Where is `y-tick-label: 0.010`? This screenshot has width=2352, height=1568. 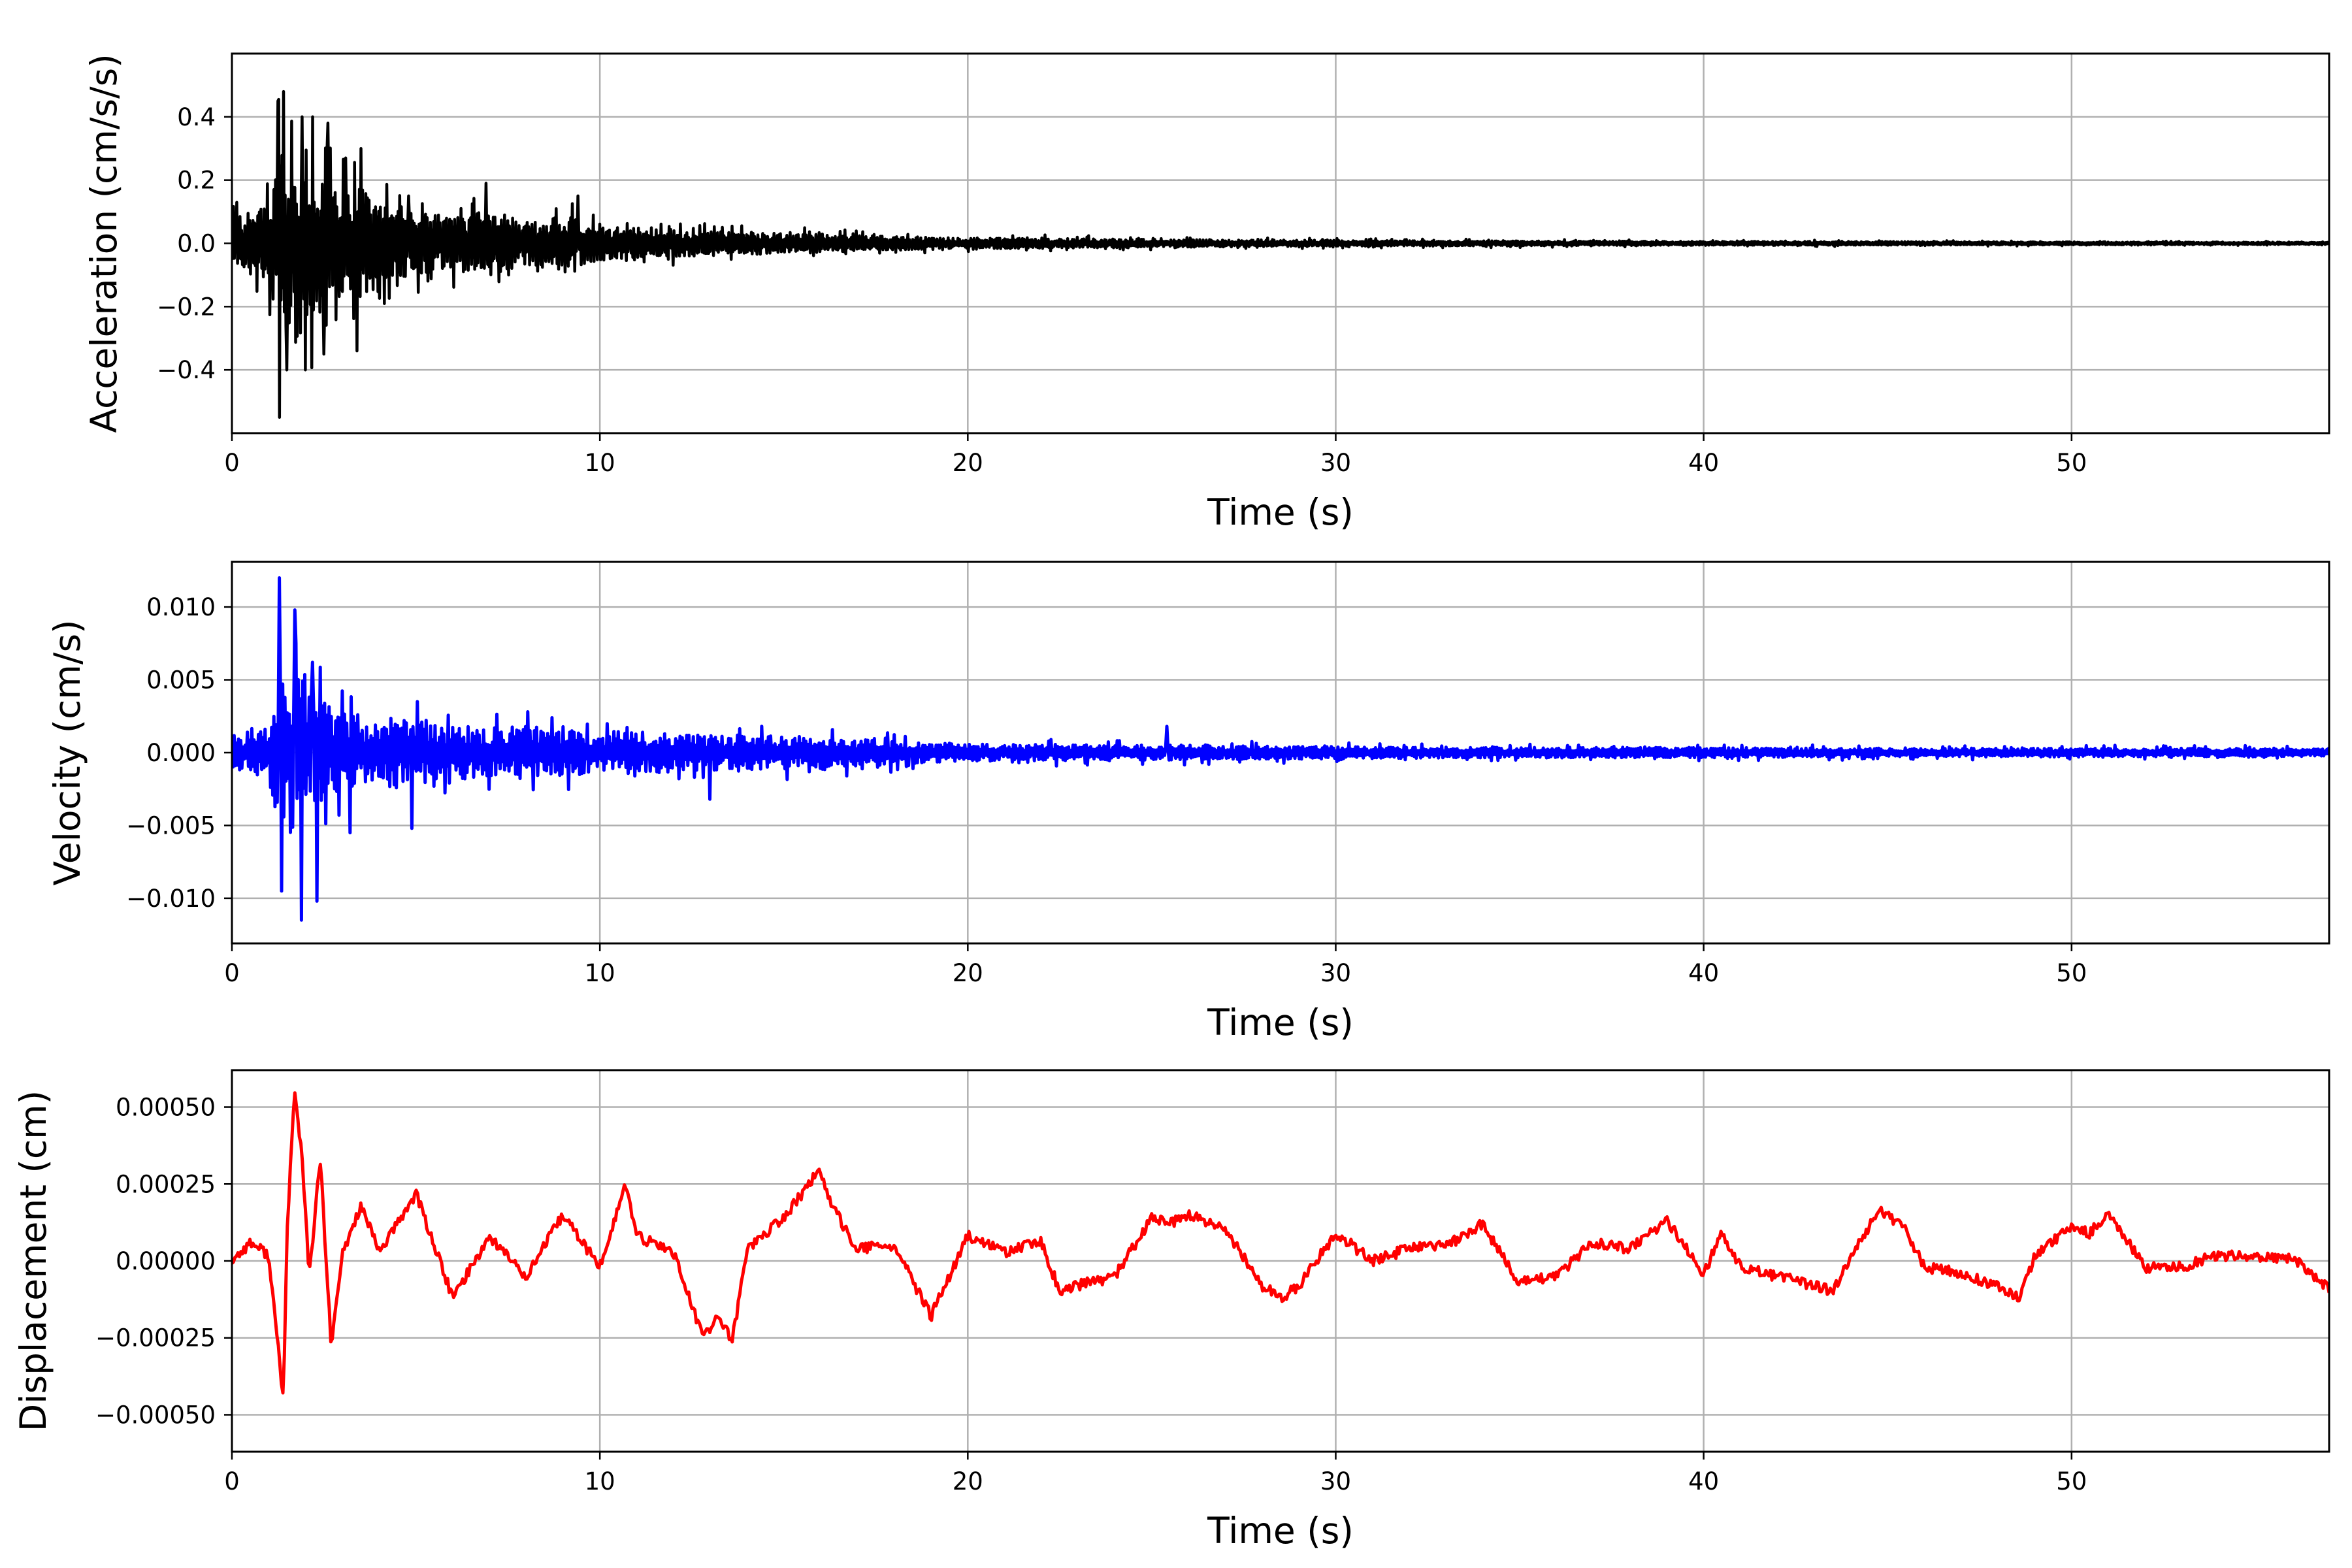
y-tick-label: 0.010 is located at coordinates (181, 607).